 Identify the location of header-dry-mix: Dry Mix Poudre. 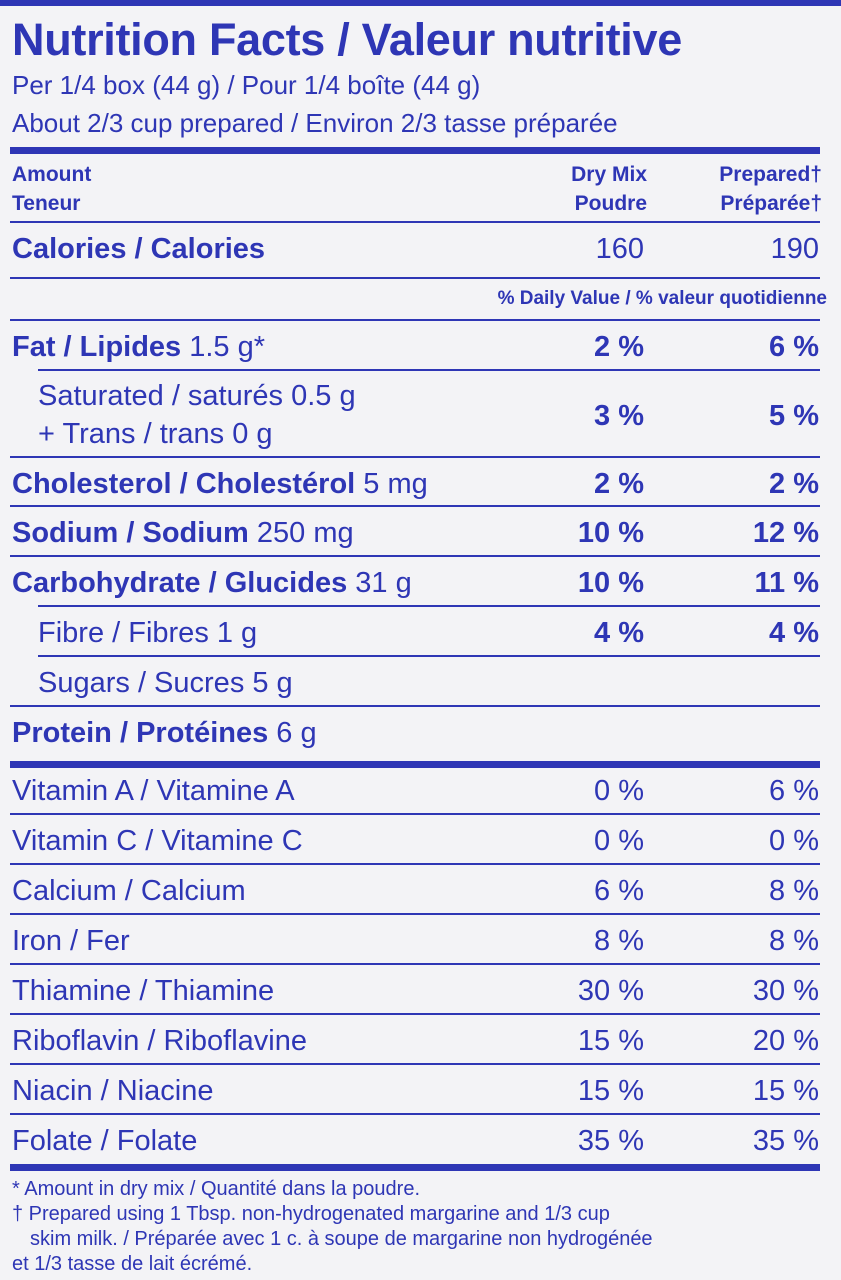
(609, 189).